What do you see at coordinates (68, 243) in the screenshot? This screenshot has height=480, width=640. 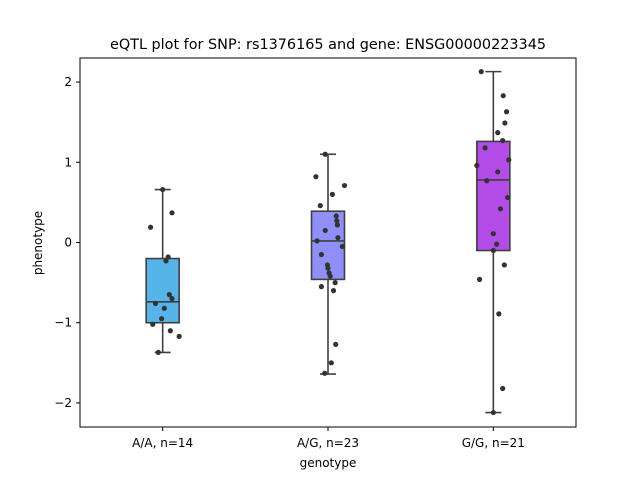 I see `y-tick-label: 0` at bounding box center [68, 243].